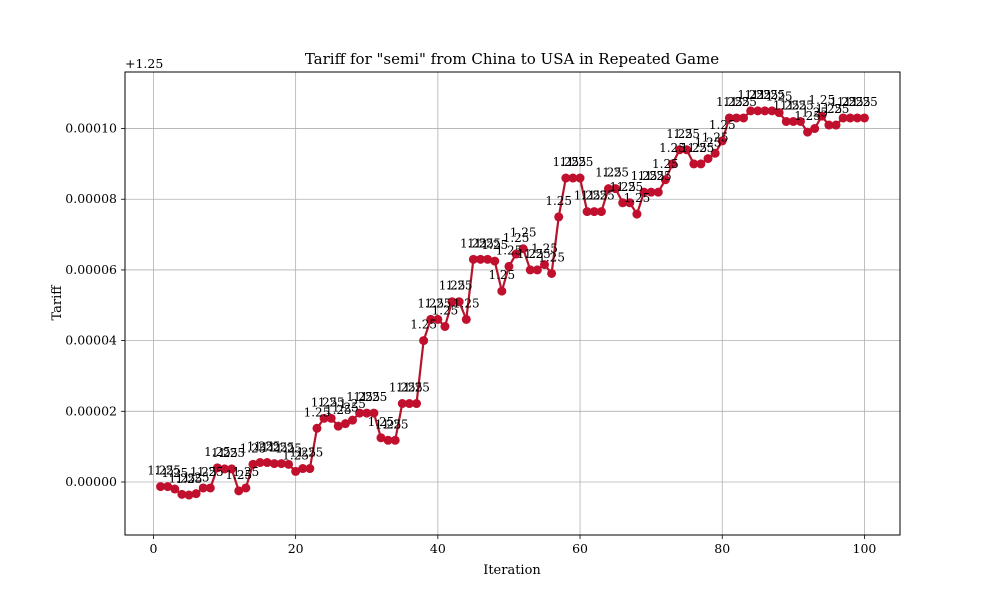 This screenshot has width=1000, height=600. What do you see at coordinates (865, 548) in the screenshot?
I see `x-tick-label: 100` at bounding box center [865, 548].